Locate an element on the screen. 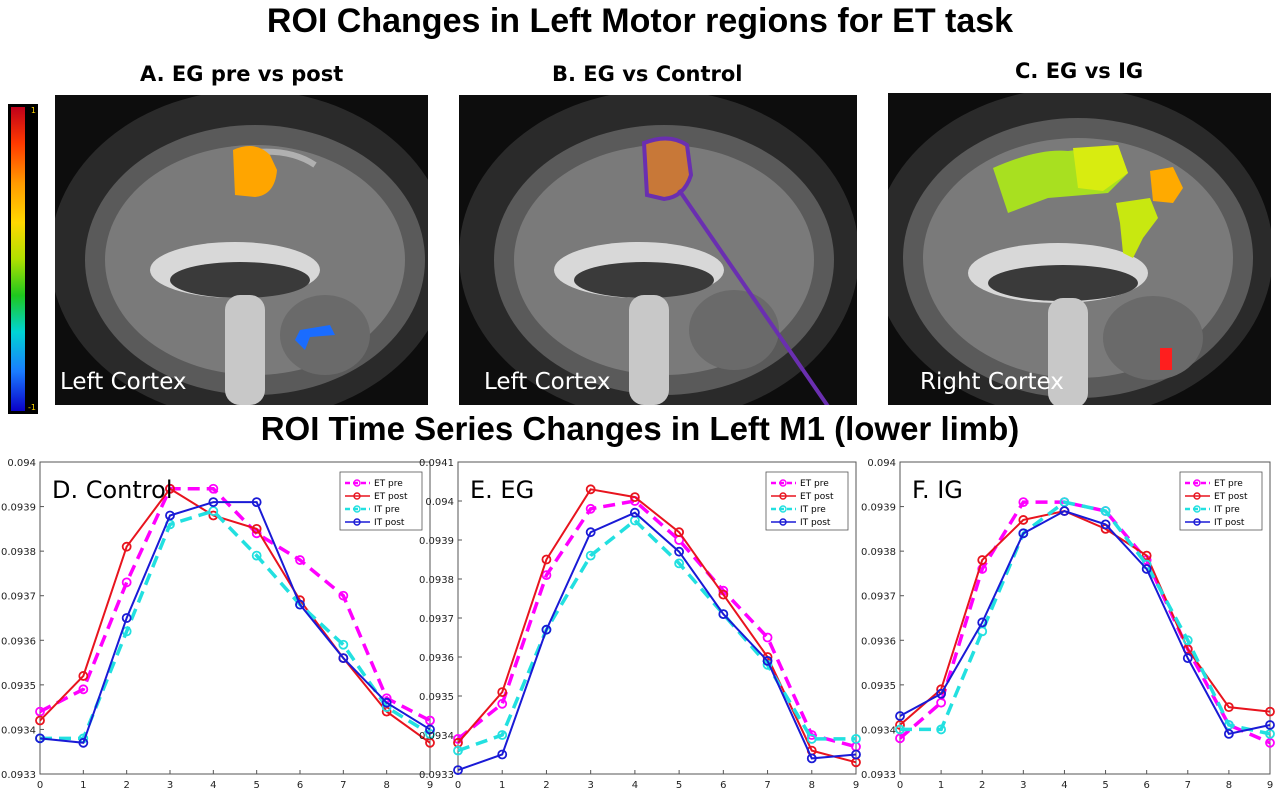 This screenshot has height=789, width=1280. legend-label: ET pre is located at coordinates (1228, 484).